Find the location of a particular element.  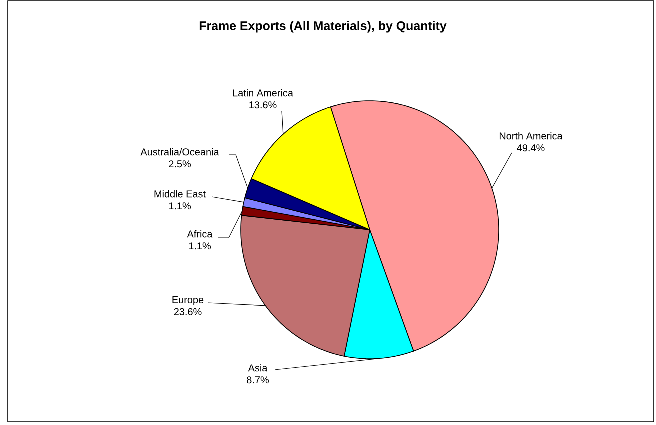

slice-label: Australia/Oceania is located at coordinates (180, 152).